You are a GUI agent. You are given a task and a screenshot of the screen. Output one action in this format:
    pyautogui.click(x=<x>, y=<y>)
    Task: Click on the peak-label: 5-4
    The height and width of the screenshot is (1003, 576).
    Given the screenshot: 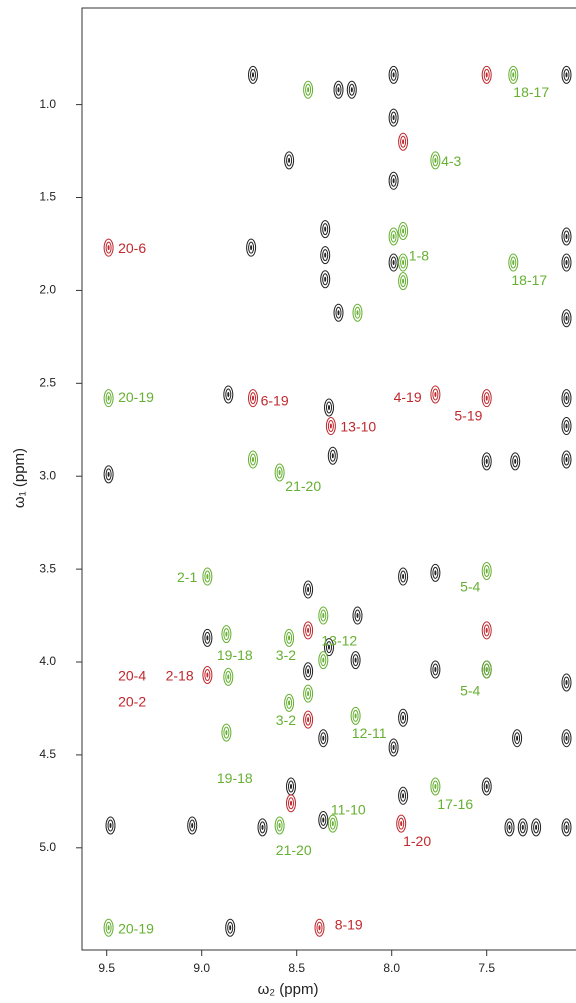 What is the action you would take?
    pyautogui.click(x=470, y=586)
    